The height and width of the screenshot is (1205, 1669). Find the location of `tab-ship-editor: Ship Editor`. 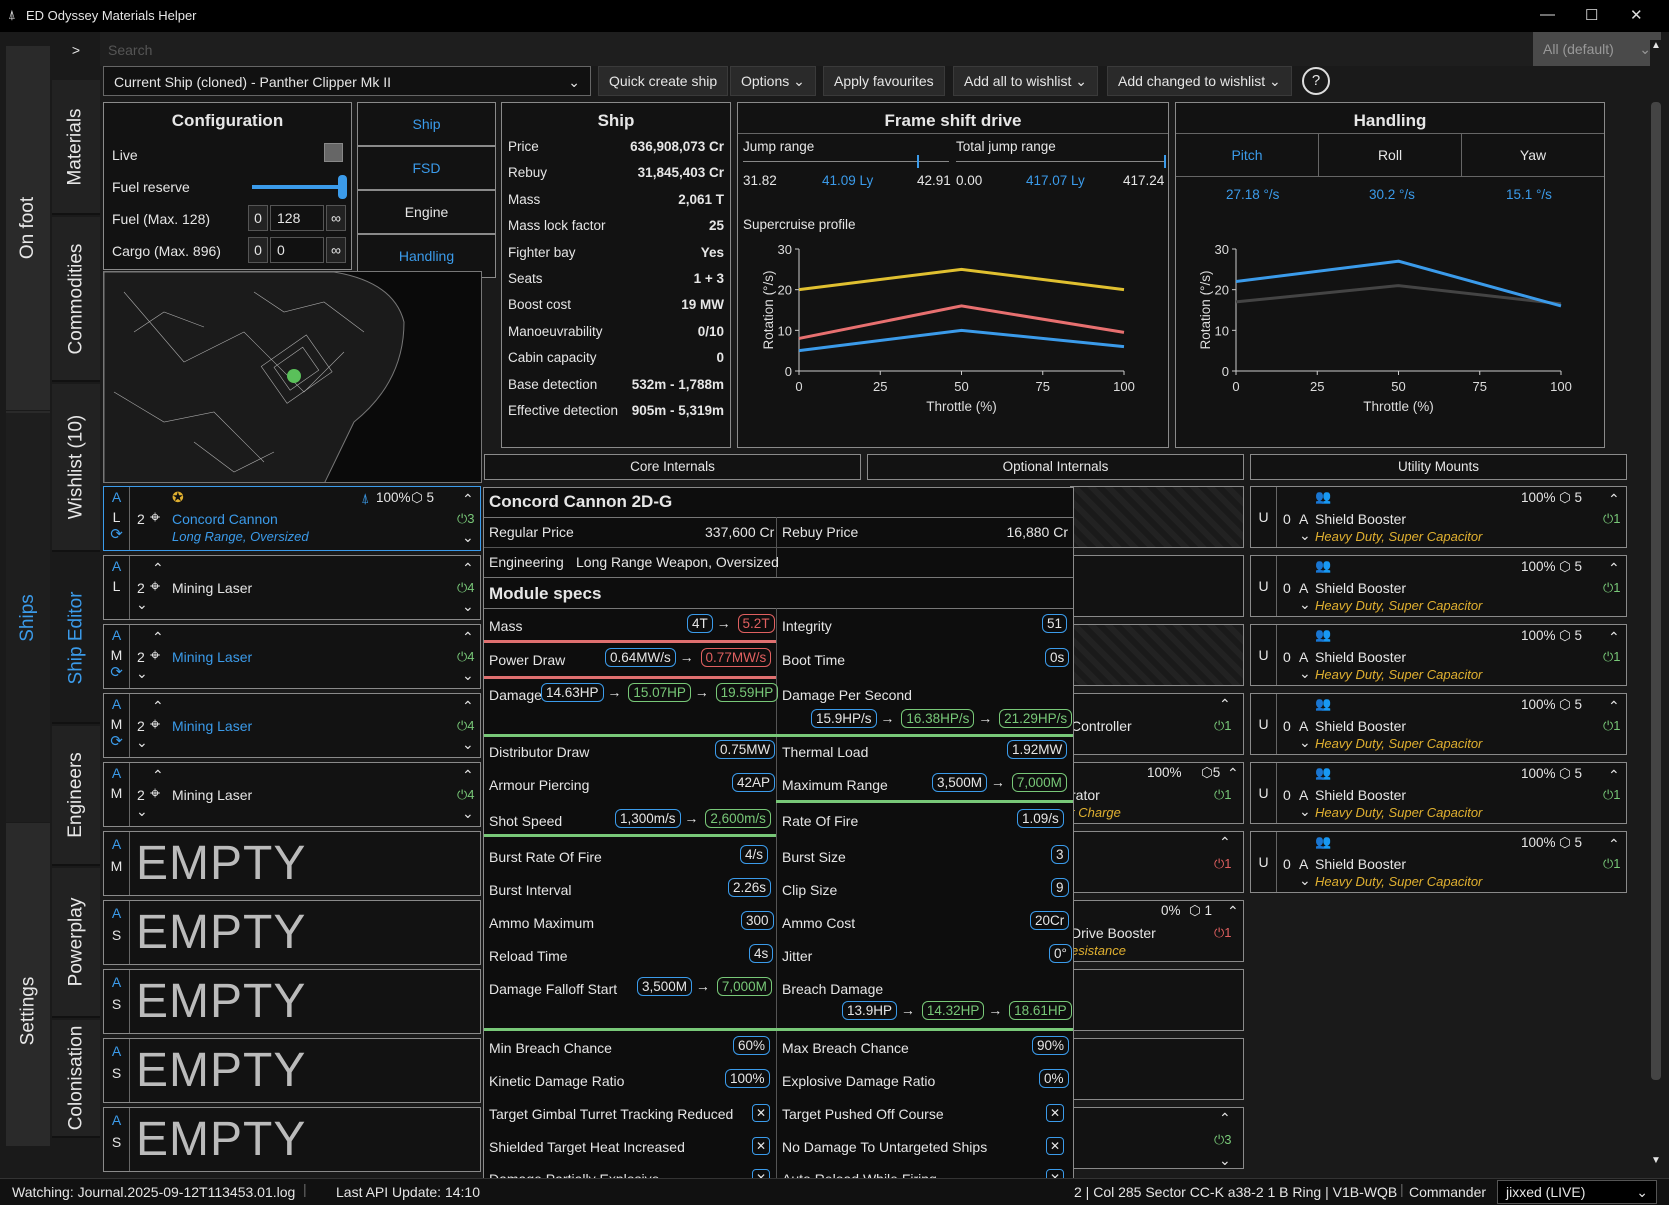

tab-ship-editor: Ship Editor is located at coordinates (76, 639).